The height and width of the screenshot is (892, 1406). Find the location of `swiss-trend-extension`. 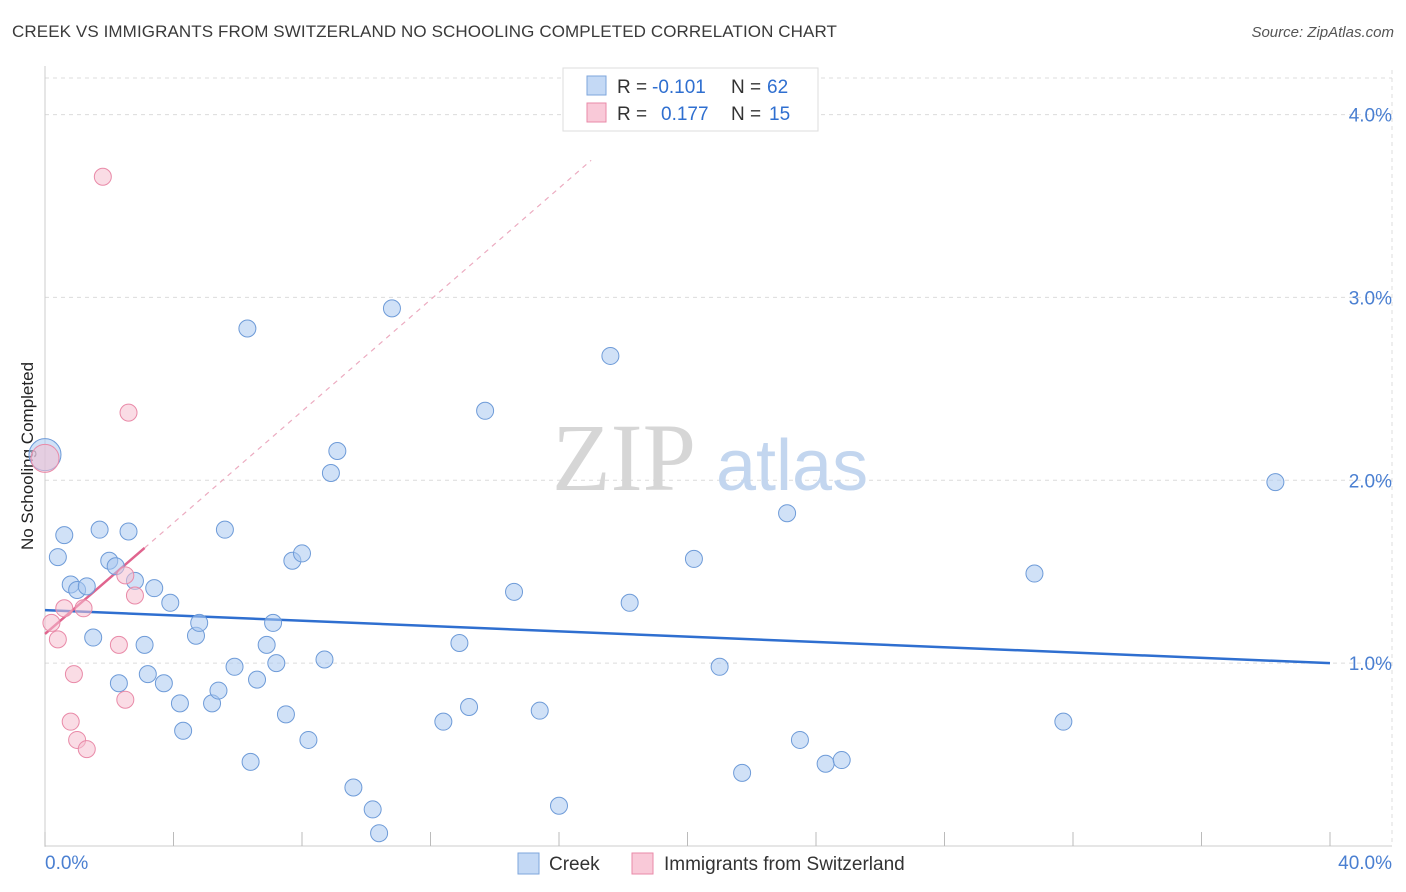

swiss-trend-extension is located at coordinates (368, 354).